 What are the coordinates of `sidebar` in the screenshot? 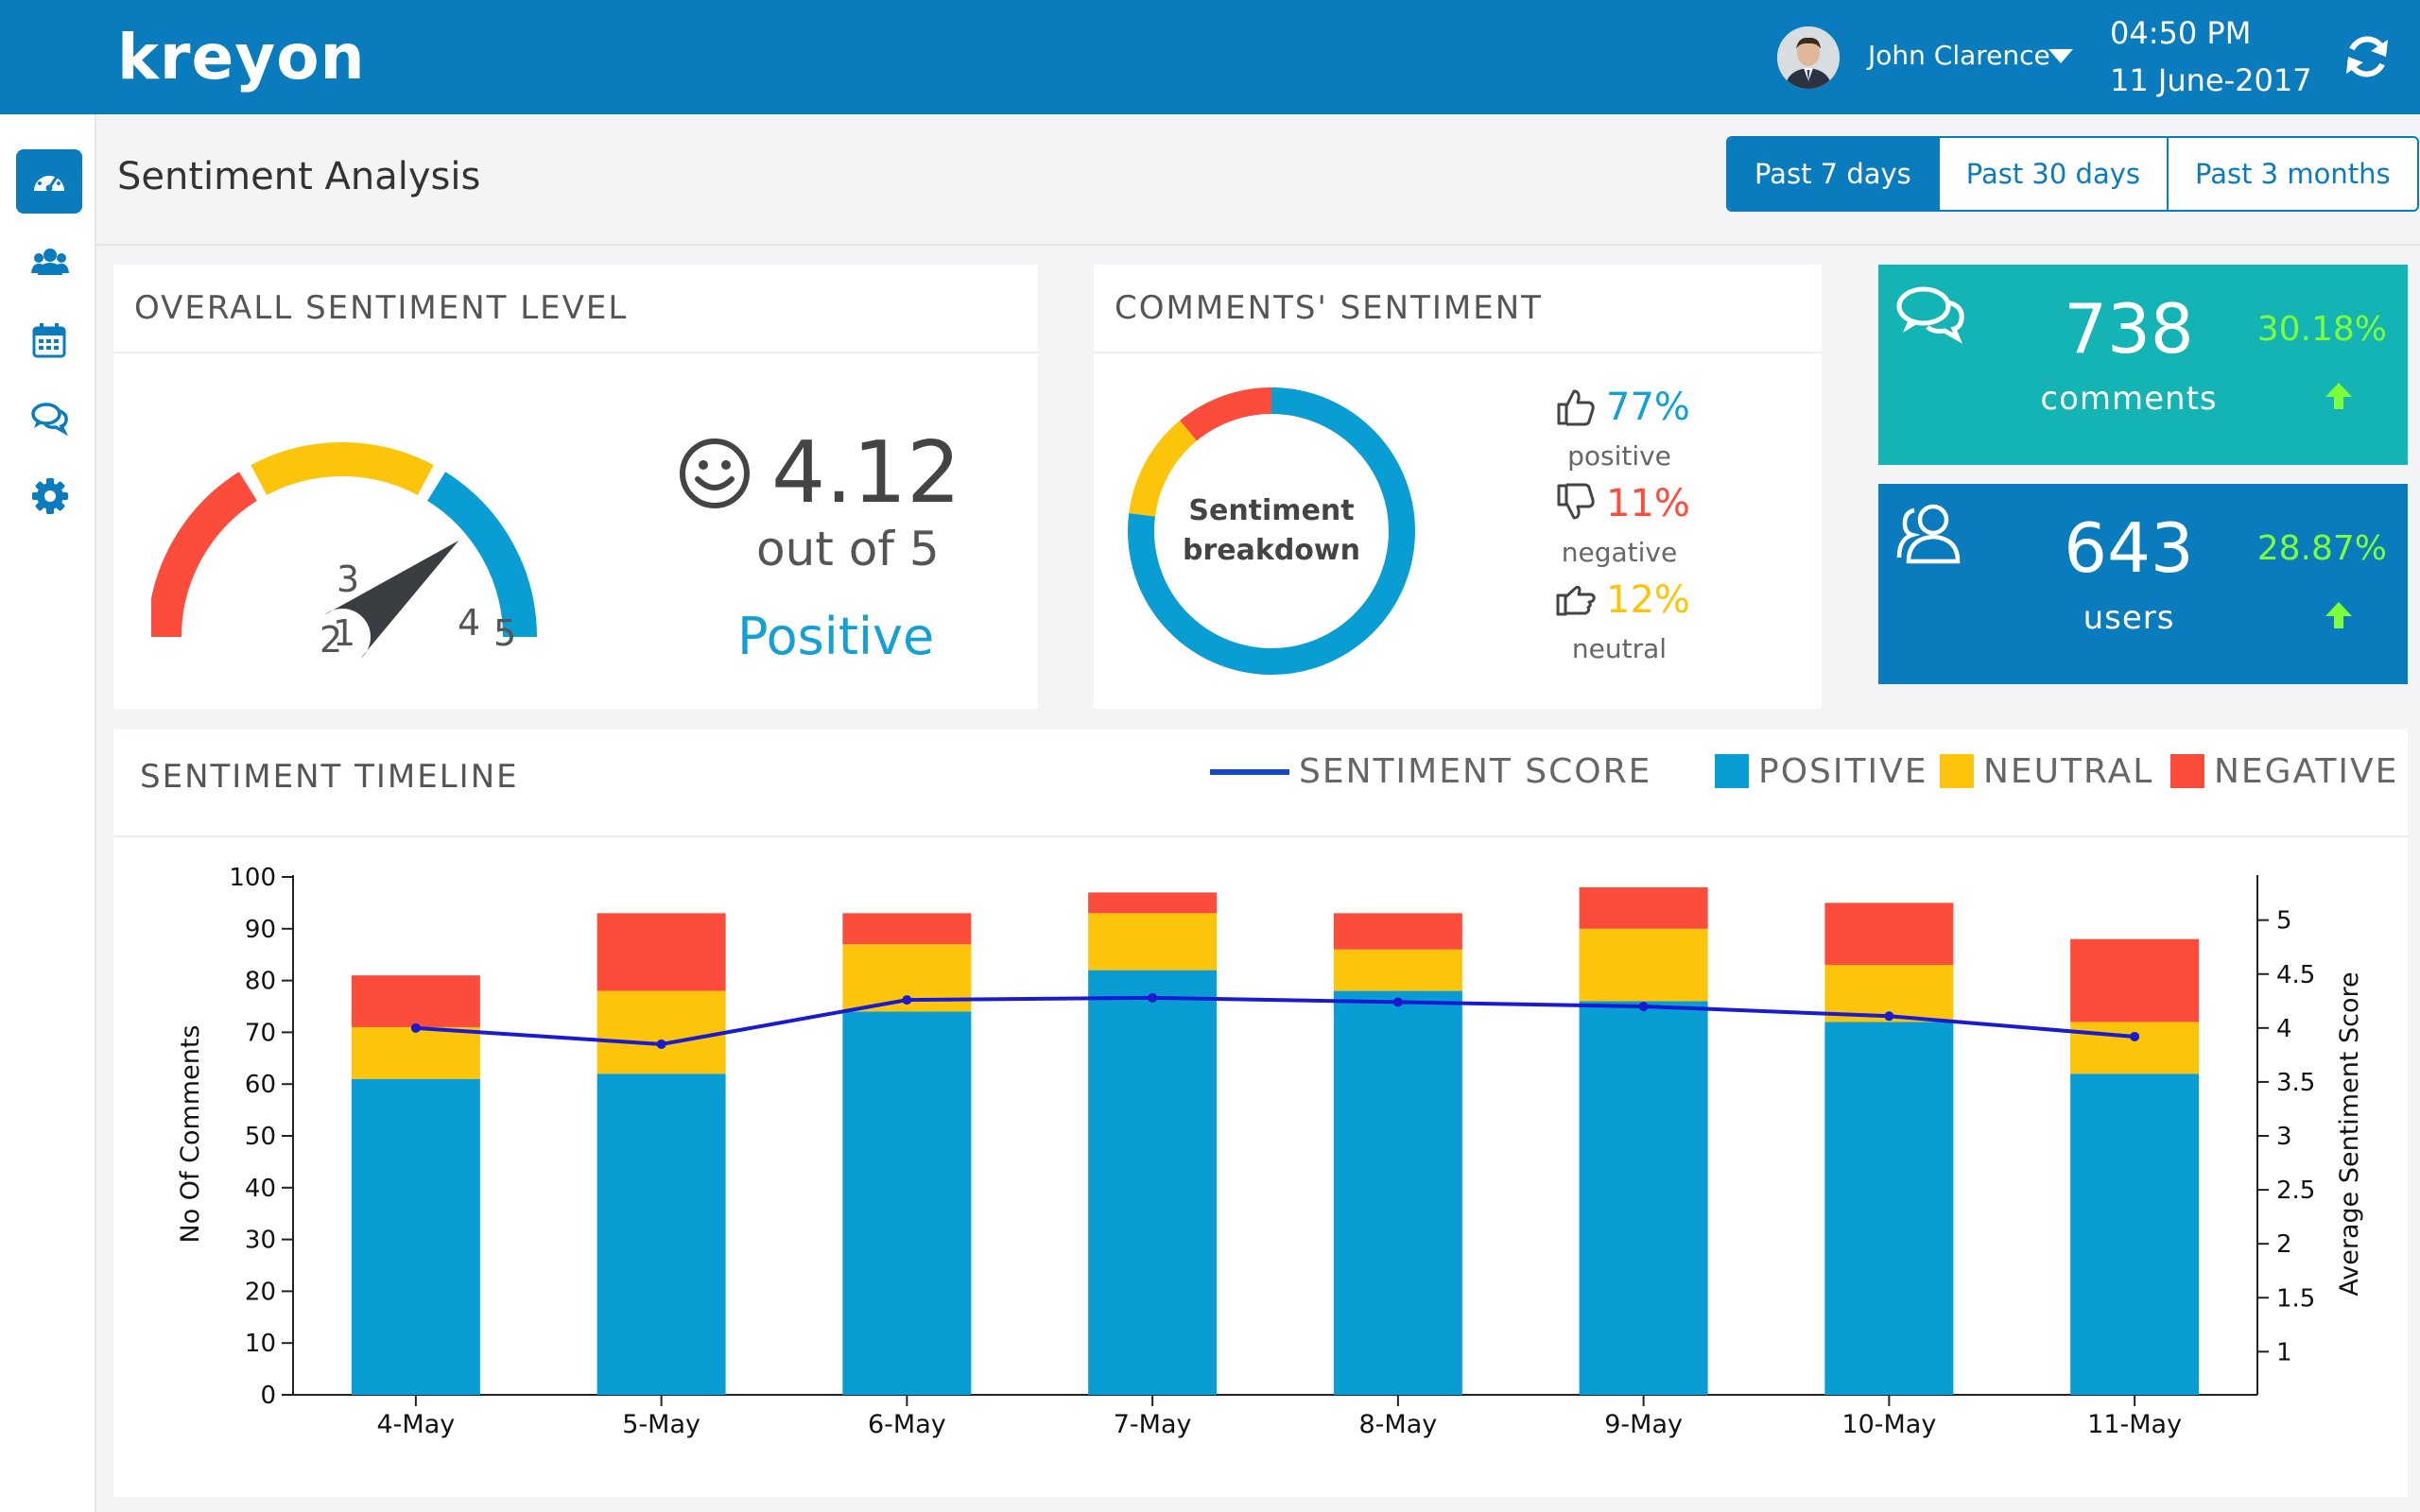 It's located at (48, 813).